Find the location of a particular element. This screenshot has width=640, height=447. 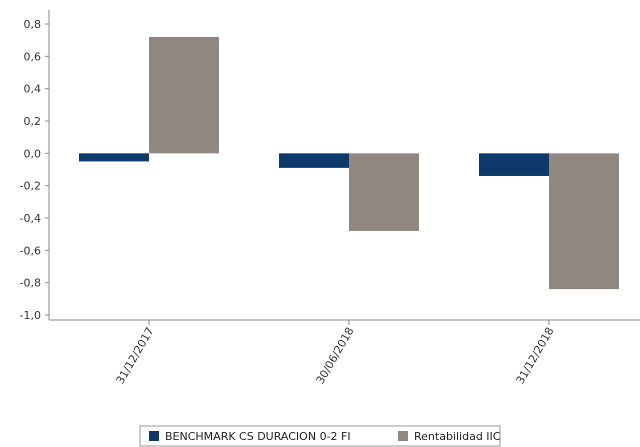

legend-swatch-rentabilidad is located at coordinates (403, 436).